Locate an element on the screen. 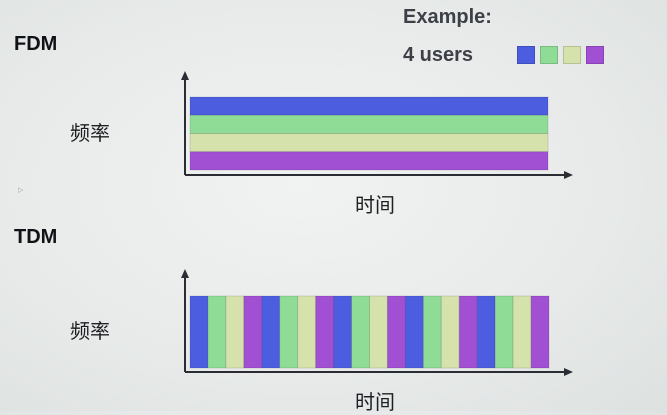 The height and width of the screenshot is (415, 667). fdm-y-axis-label: 频率 is located at coordinates (90, 133).